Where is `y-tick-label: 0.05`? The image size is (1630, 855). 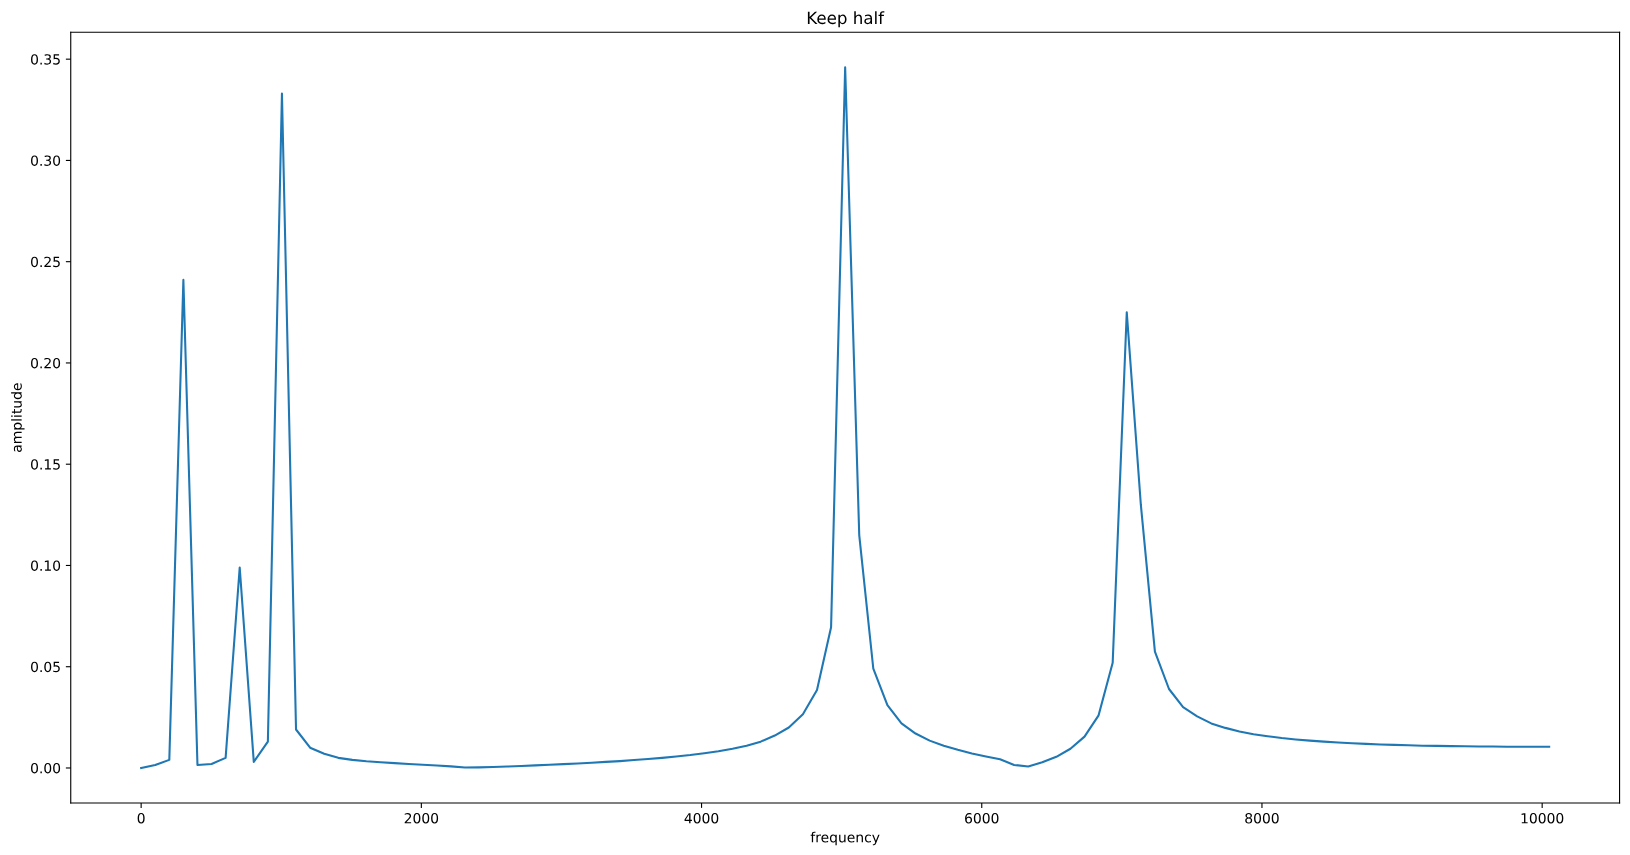
y-tick-label: 0.05 is located at coordinates (45, 667).